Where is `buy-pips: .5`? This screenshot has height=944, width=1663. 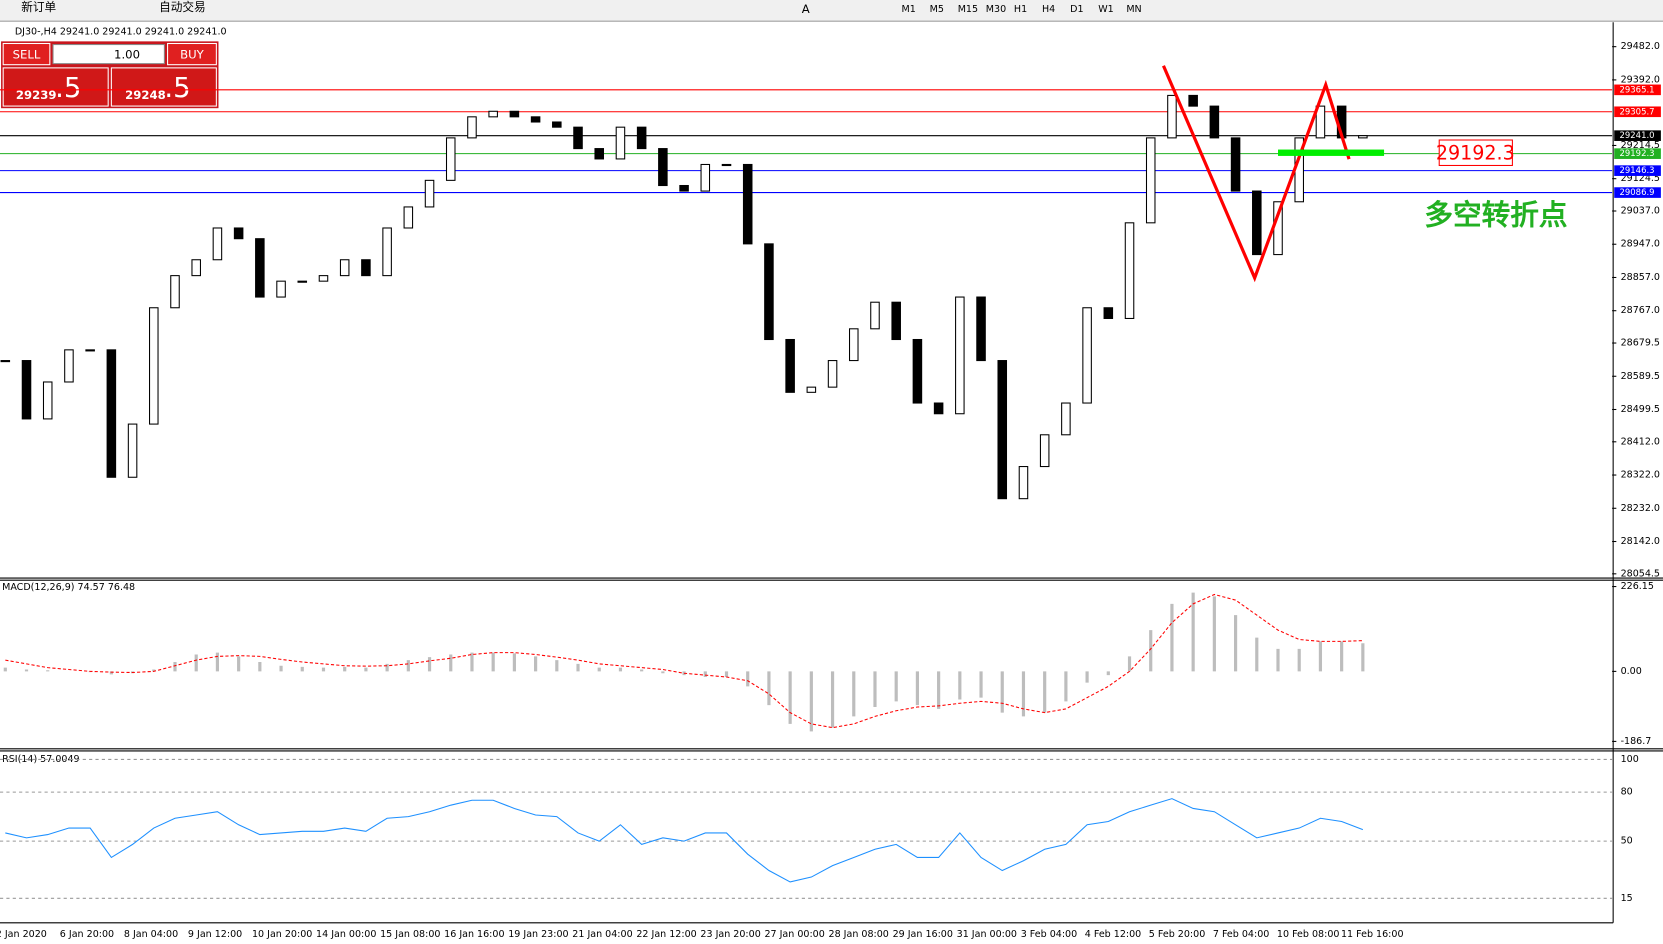 buy-pips: .5 is located at coordinates (177, 87).